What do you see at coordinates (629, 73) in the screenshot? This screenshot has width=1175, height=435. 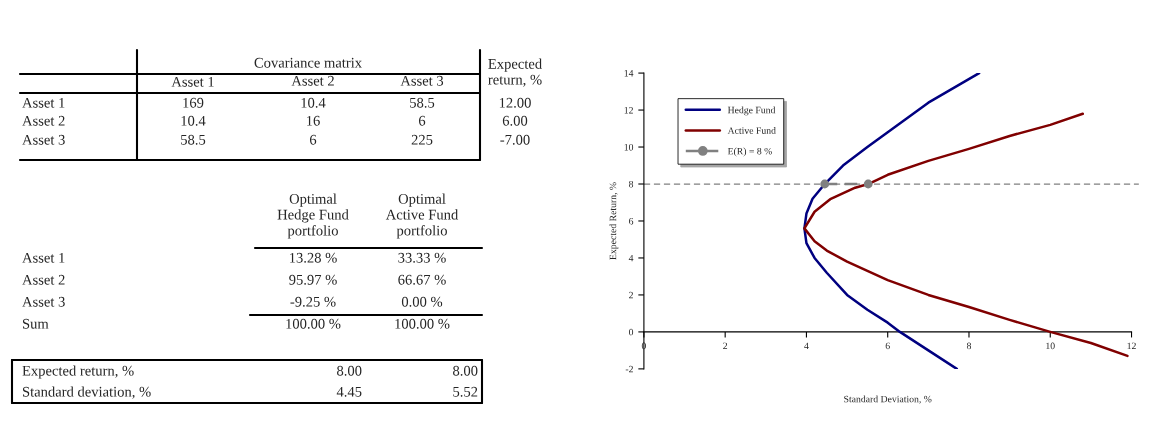 I see `y-tick-label: 14` at bounding box center [629, 73].